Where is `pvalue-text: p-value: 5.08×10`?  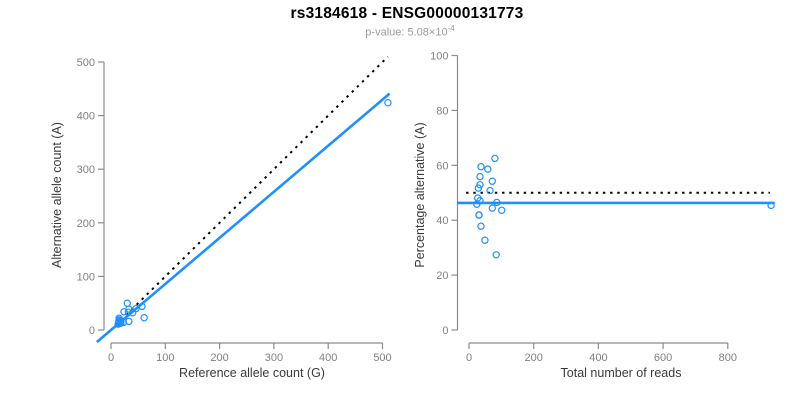 pvalue-text: p-value: 5.08×10 is located at coordinates (406, 32).